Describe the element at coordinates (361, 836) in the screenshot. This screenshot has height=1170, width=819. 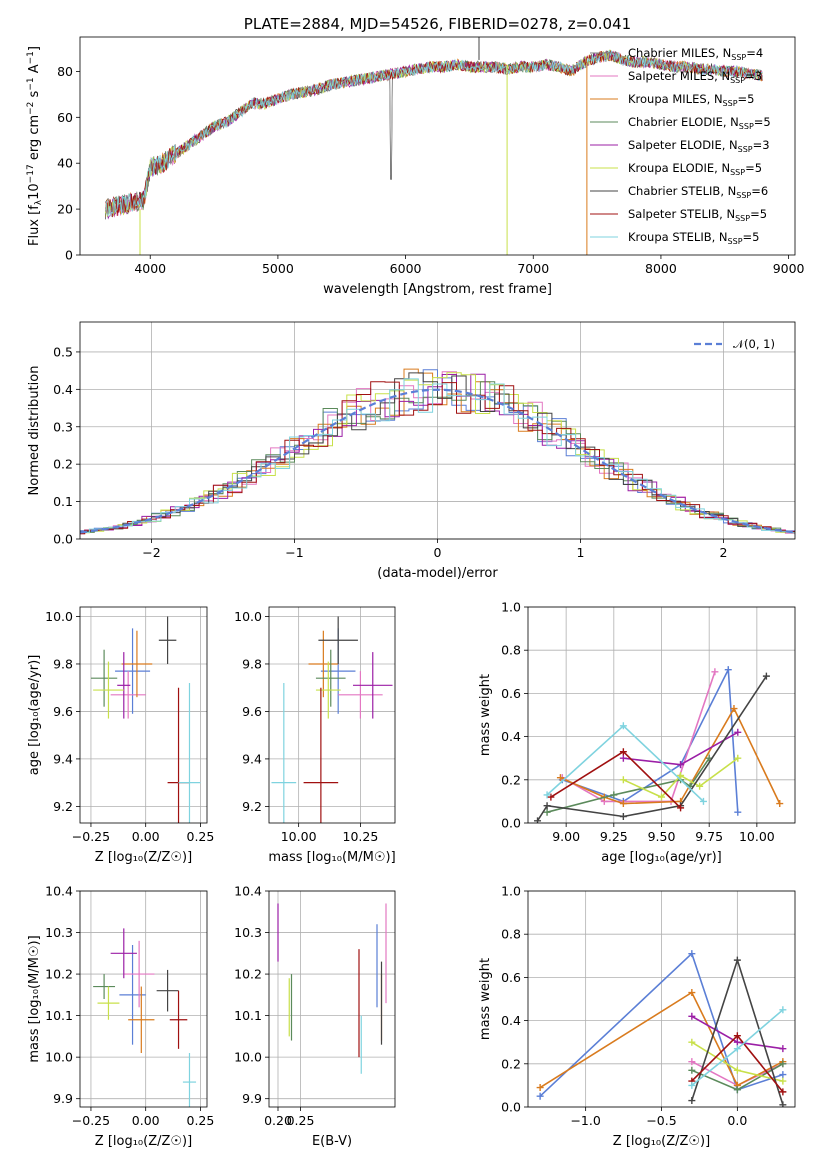
I see `x-tick-label: 10.25` at that location.